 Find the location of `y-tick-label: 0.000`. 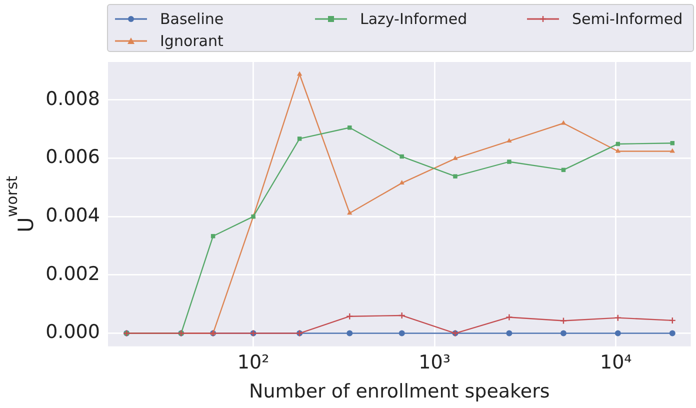

y-tick-label: 0.000 is located at coordinates (73, 332).